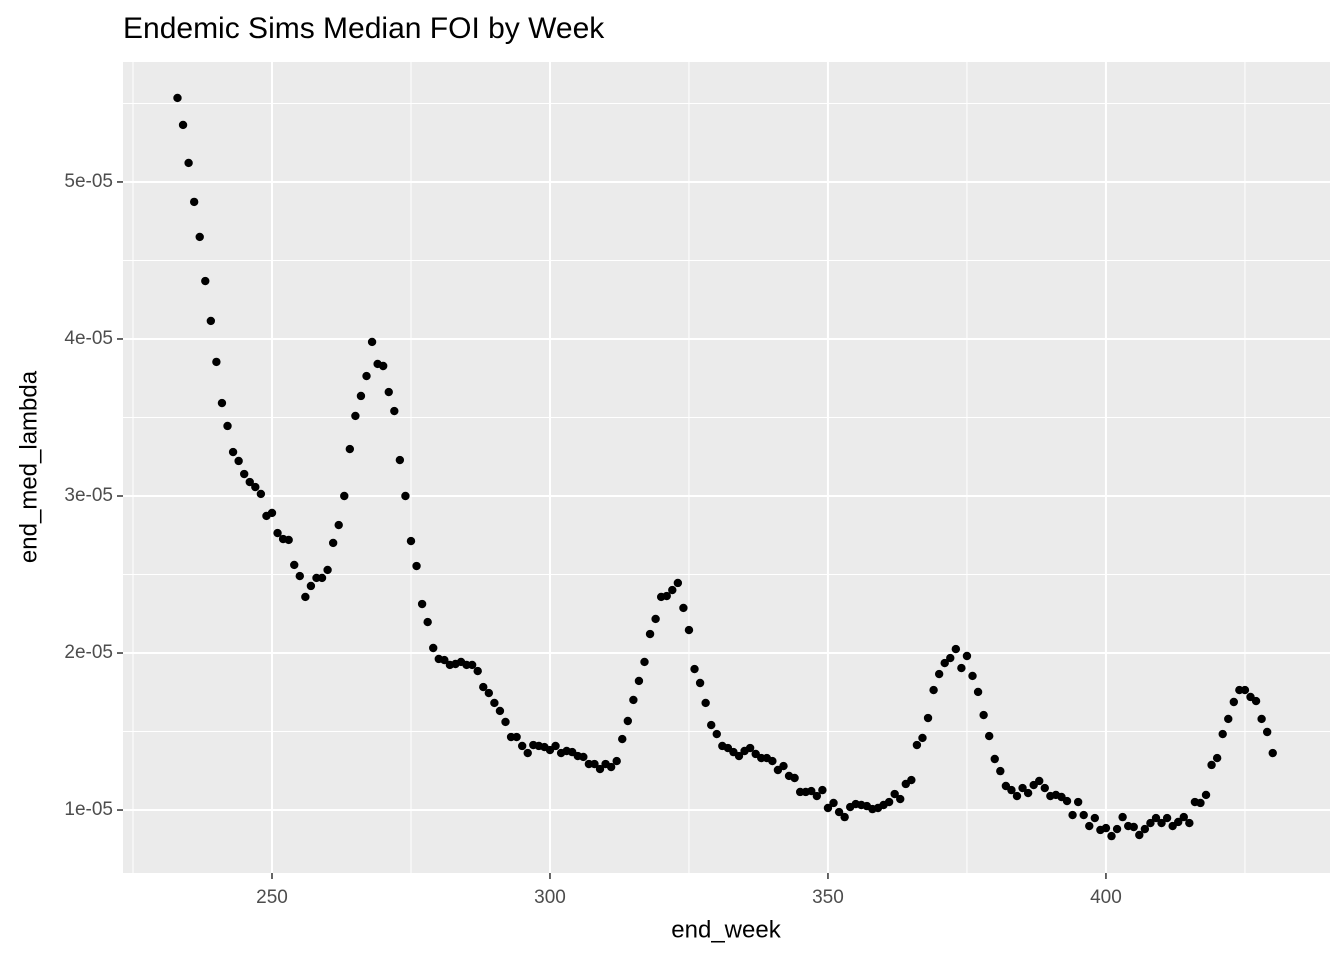  What do you see at coordinates (550, 897) in the screenshot?
I see `x-tick-label: 300` at bounding box center [550, 897].